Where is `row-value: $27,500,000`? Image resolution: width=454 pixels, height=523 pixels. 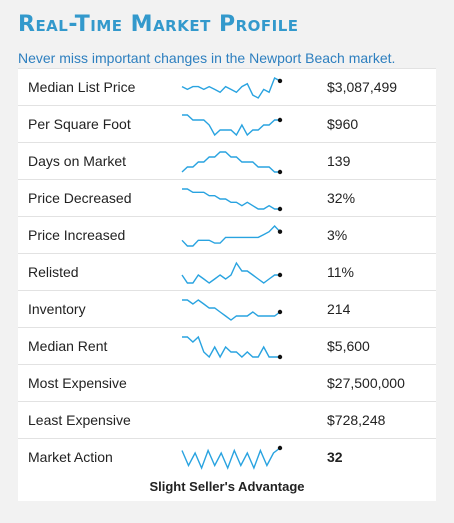 row-value: $27,500,000 is located at coordinates (366, 383).